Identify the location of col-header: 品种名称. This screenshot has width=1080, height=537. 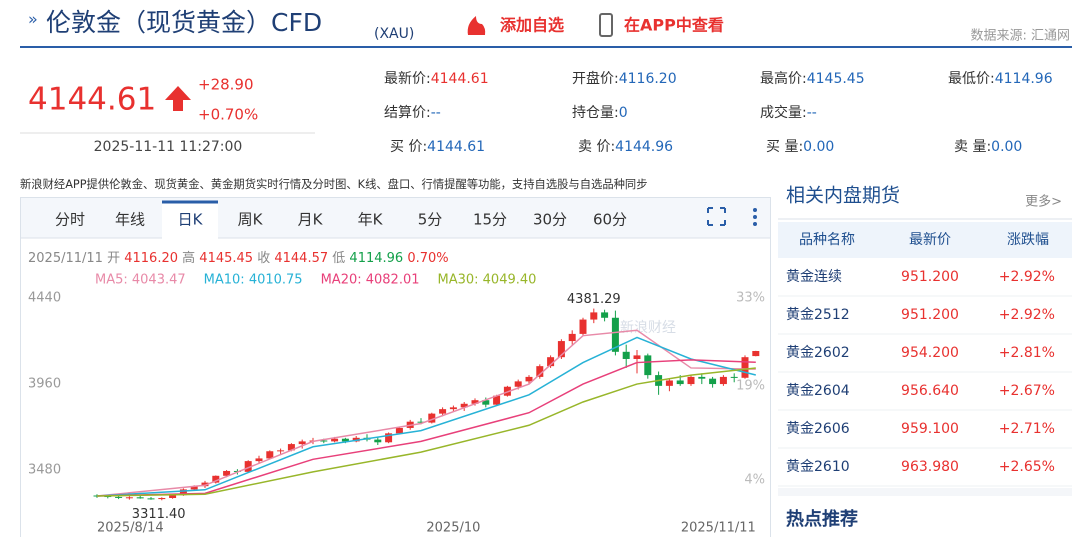
(827, 240).